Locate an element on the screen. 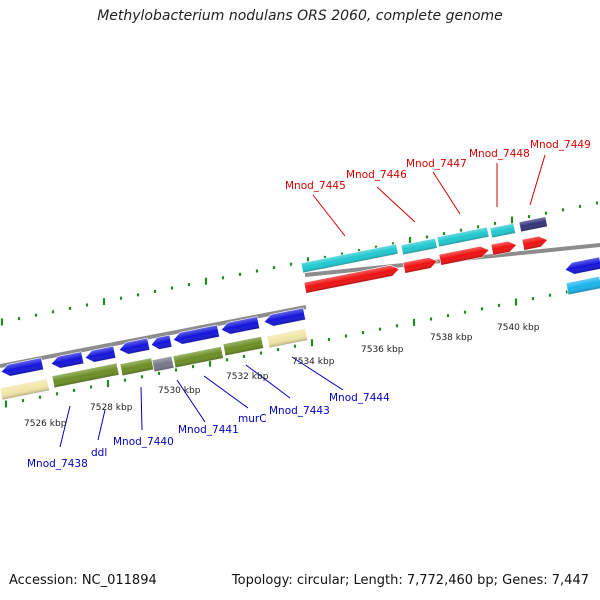 This screenshot has height=600, width=600. gene-label: Mnod_7444 is located at coordinates (359, 398).